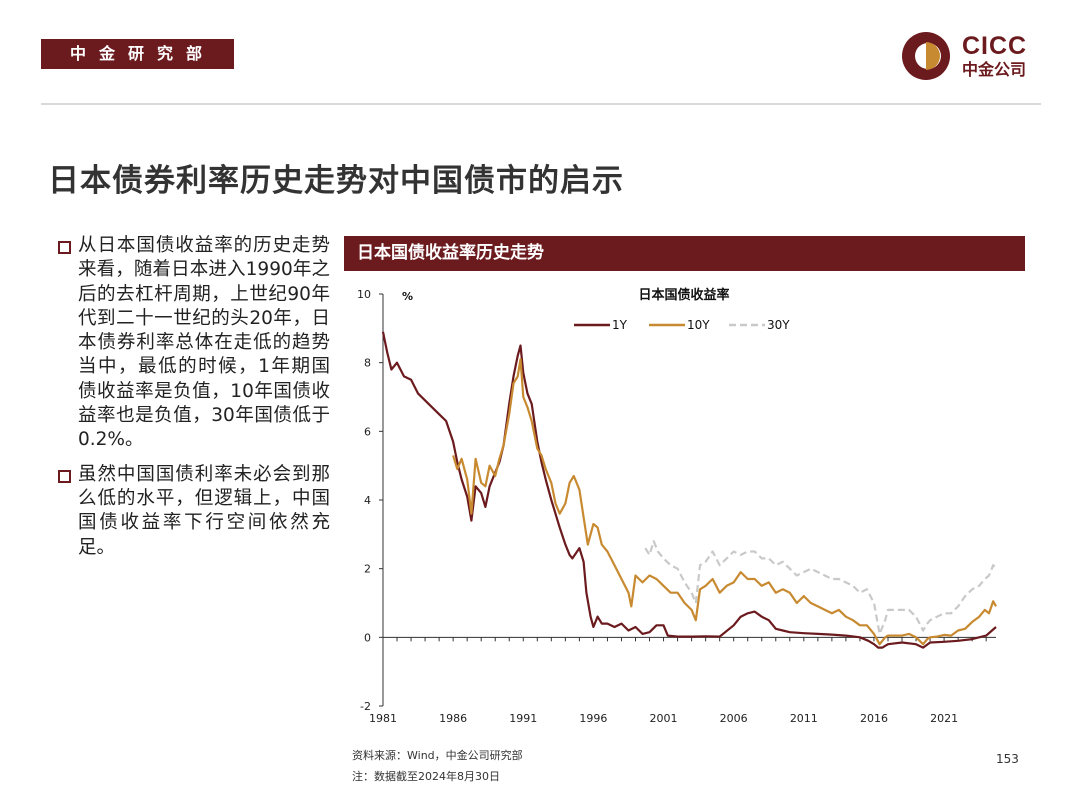 The height and width of the screenshot is (810, 1080). What do you see at coordinates (683, 295) in the screenshot?
I see `chart-title: 日本国债收益率` at bounding box center [683, 295].